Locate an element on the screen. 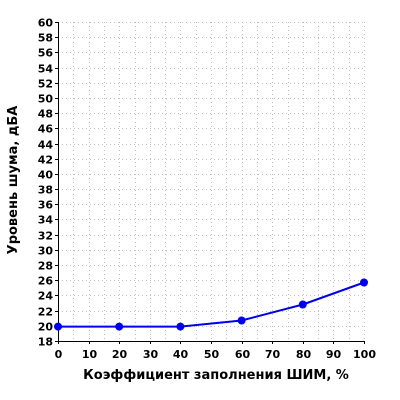  y-axis-title: Уровень шума, дБА is located at coordinates (13, 180).